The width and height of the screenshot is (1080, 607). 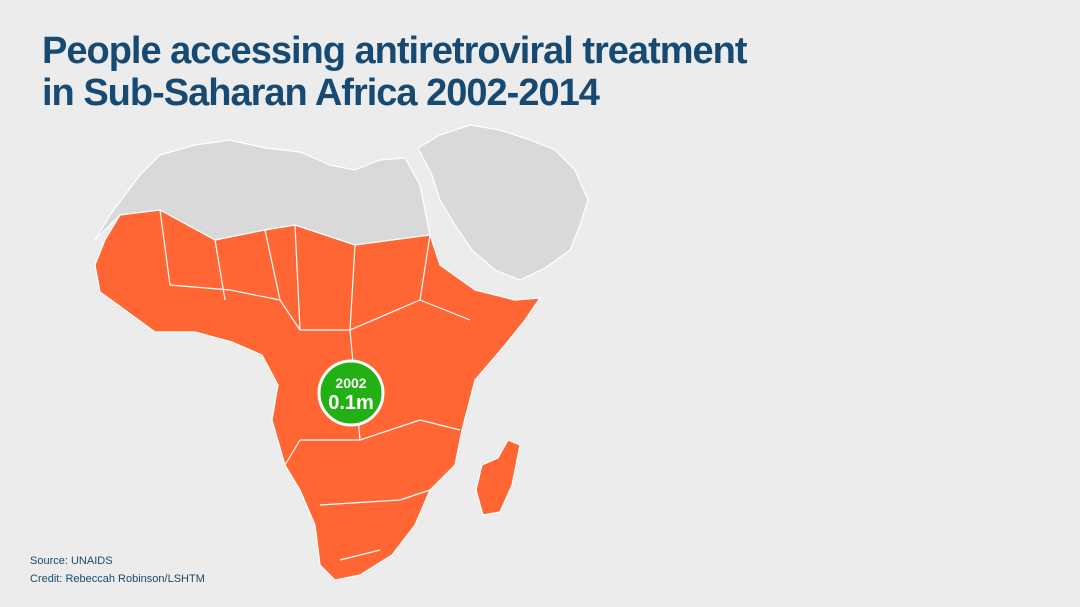 I want to click on madagascar, so click(x=498, y=477).